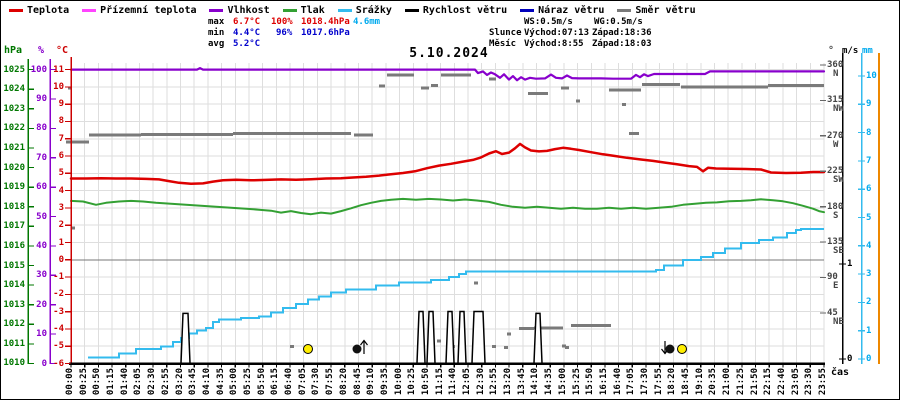  Describe the element at coordinates (38, 69) in the screenshot. I see `axis-tick-label: 100` at that location.